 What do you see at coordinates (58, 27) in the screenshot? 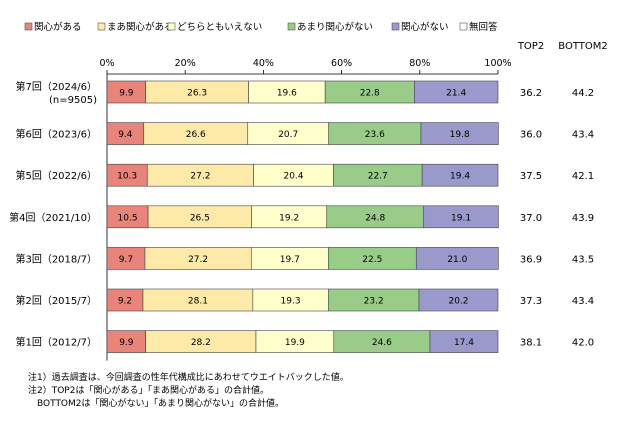
I see `legend-label: 関心がある` at bounding box center [58, 27].